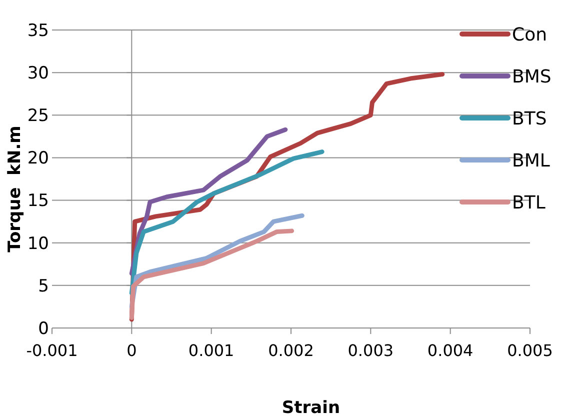 This screenshot has height=419, width=566. Describe the element at coordinates (529, 35) in the screenshot. I see `legend-label: Con` at that location.